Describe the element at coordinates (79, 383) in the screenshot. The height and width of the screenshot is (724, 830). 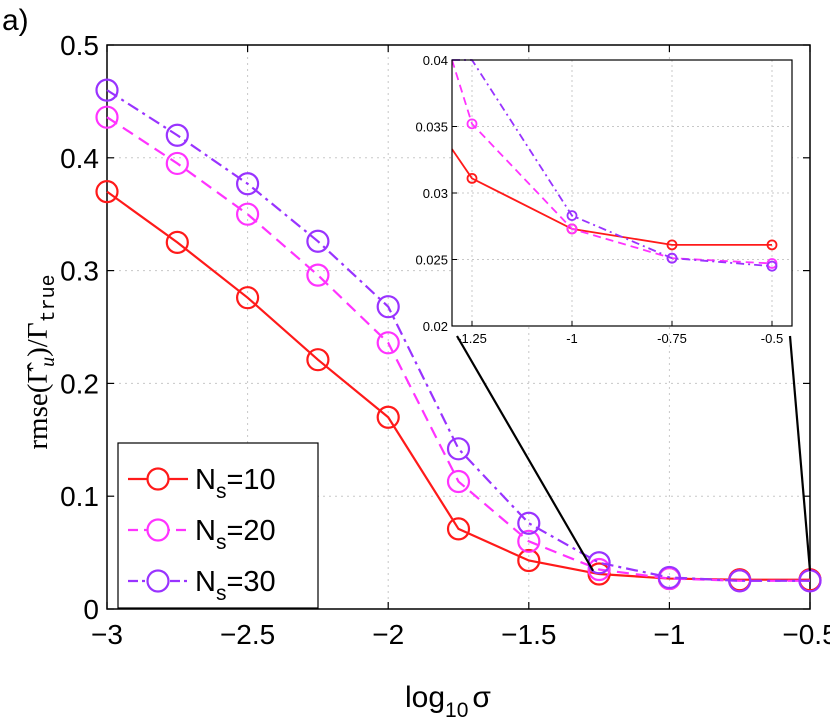
I see `main-y-tick-label: 0.2` at that location.